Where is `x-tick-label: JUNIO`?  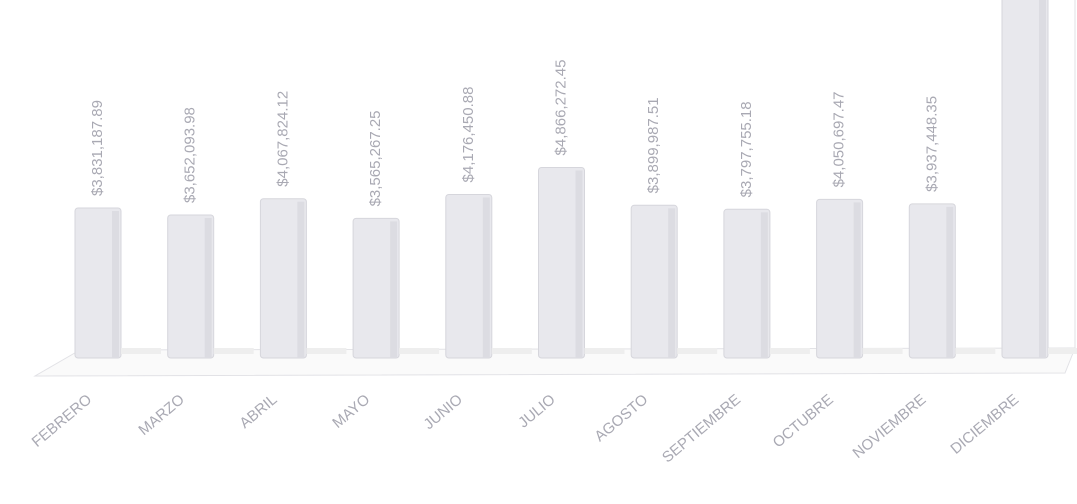 x-tick-label: JUNIO is located at coordinates (443, 412).